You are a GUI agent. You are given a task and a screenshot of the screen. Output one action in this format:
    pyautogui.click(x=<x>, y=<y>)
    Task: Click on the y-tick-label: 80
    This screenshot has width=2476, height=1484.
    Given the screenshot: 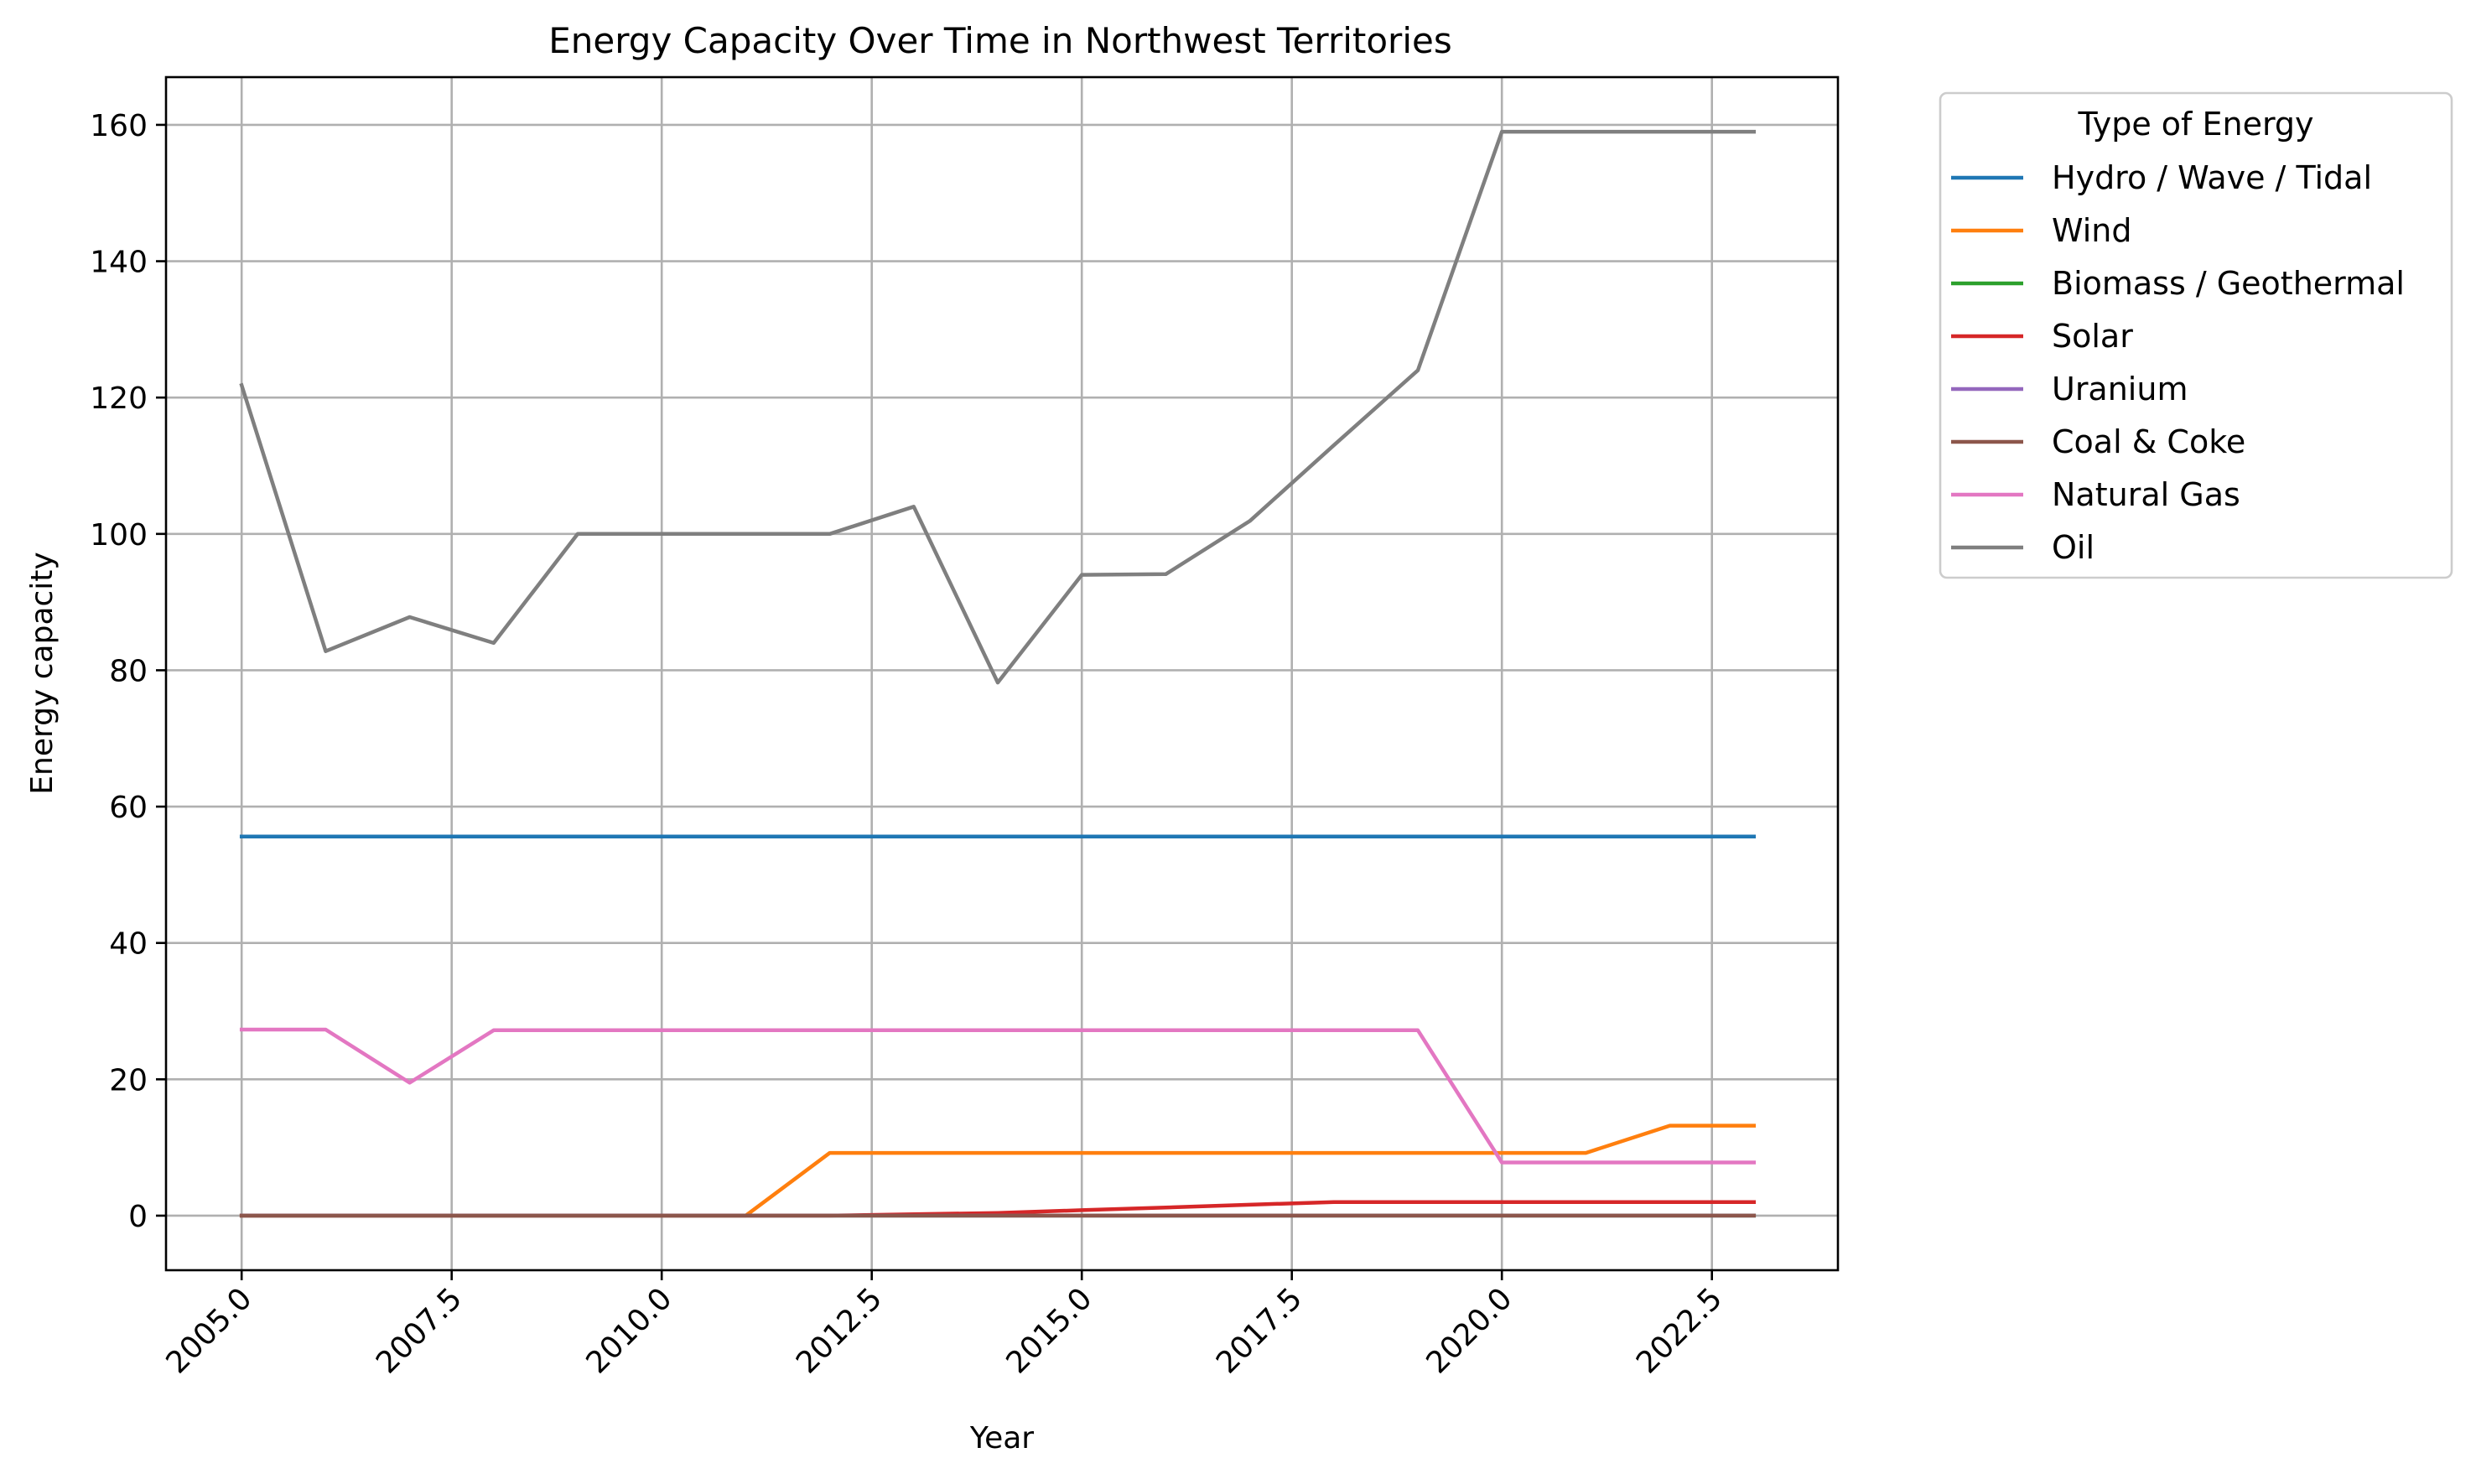 What is the action you would take?
    pyautogui.click(x=128, y=671)
    